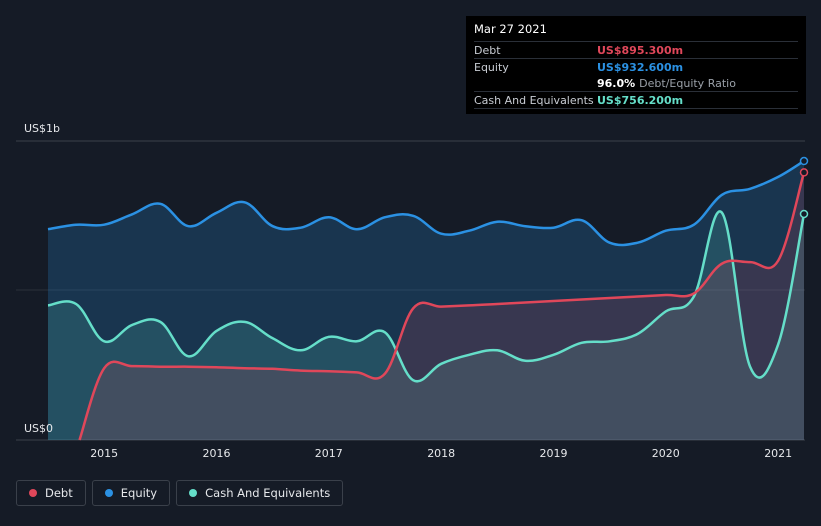 This screenshot has width=821, height=526. I want to click on debt-end-point, so click(804, 172).